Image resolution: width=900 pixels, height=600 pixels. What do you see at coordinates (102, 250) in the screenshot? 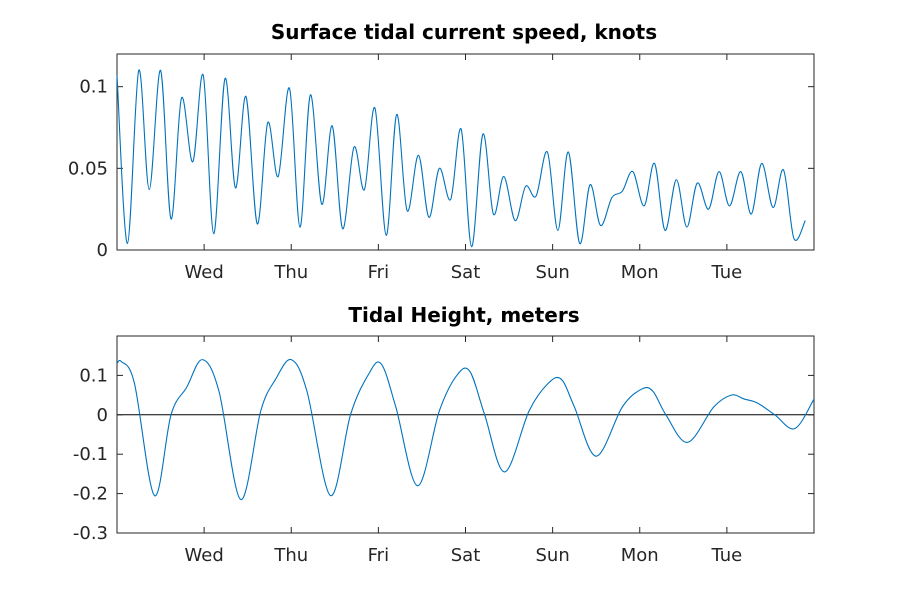
I see `current-speed-y-tick-label: 0` at bounding box center [102, 250].